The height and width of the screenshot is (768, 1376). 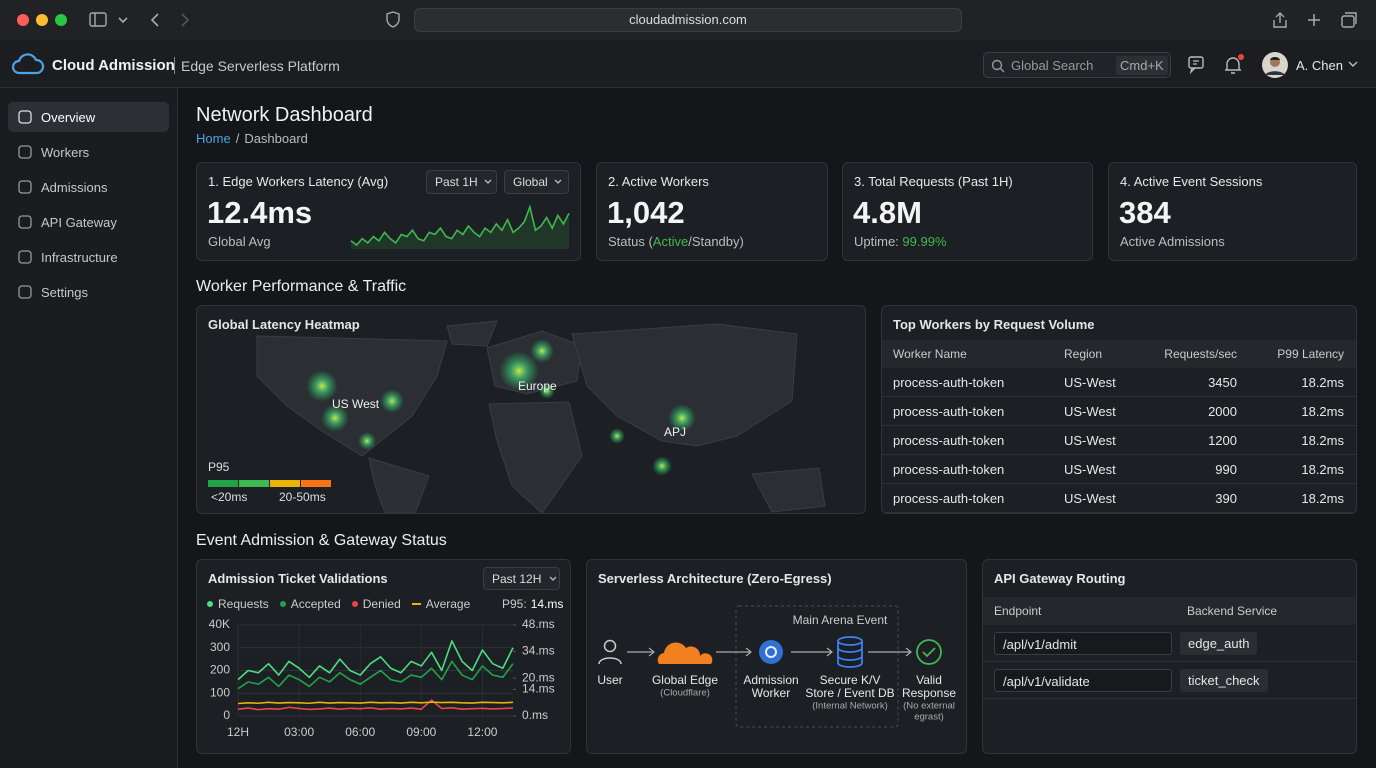 I want to click on node-label: Admission, so click(x=770, y=680).